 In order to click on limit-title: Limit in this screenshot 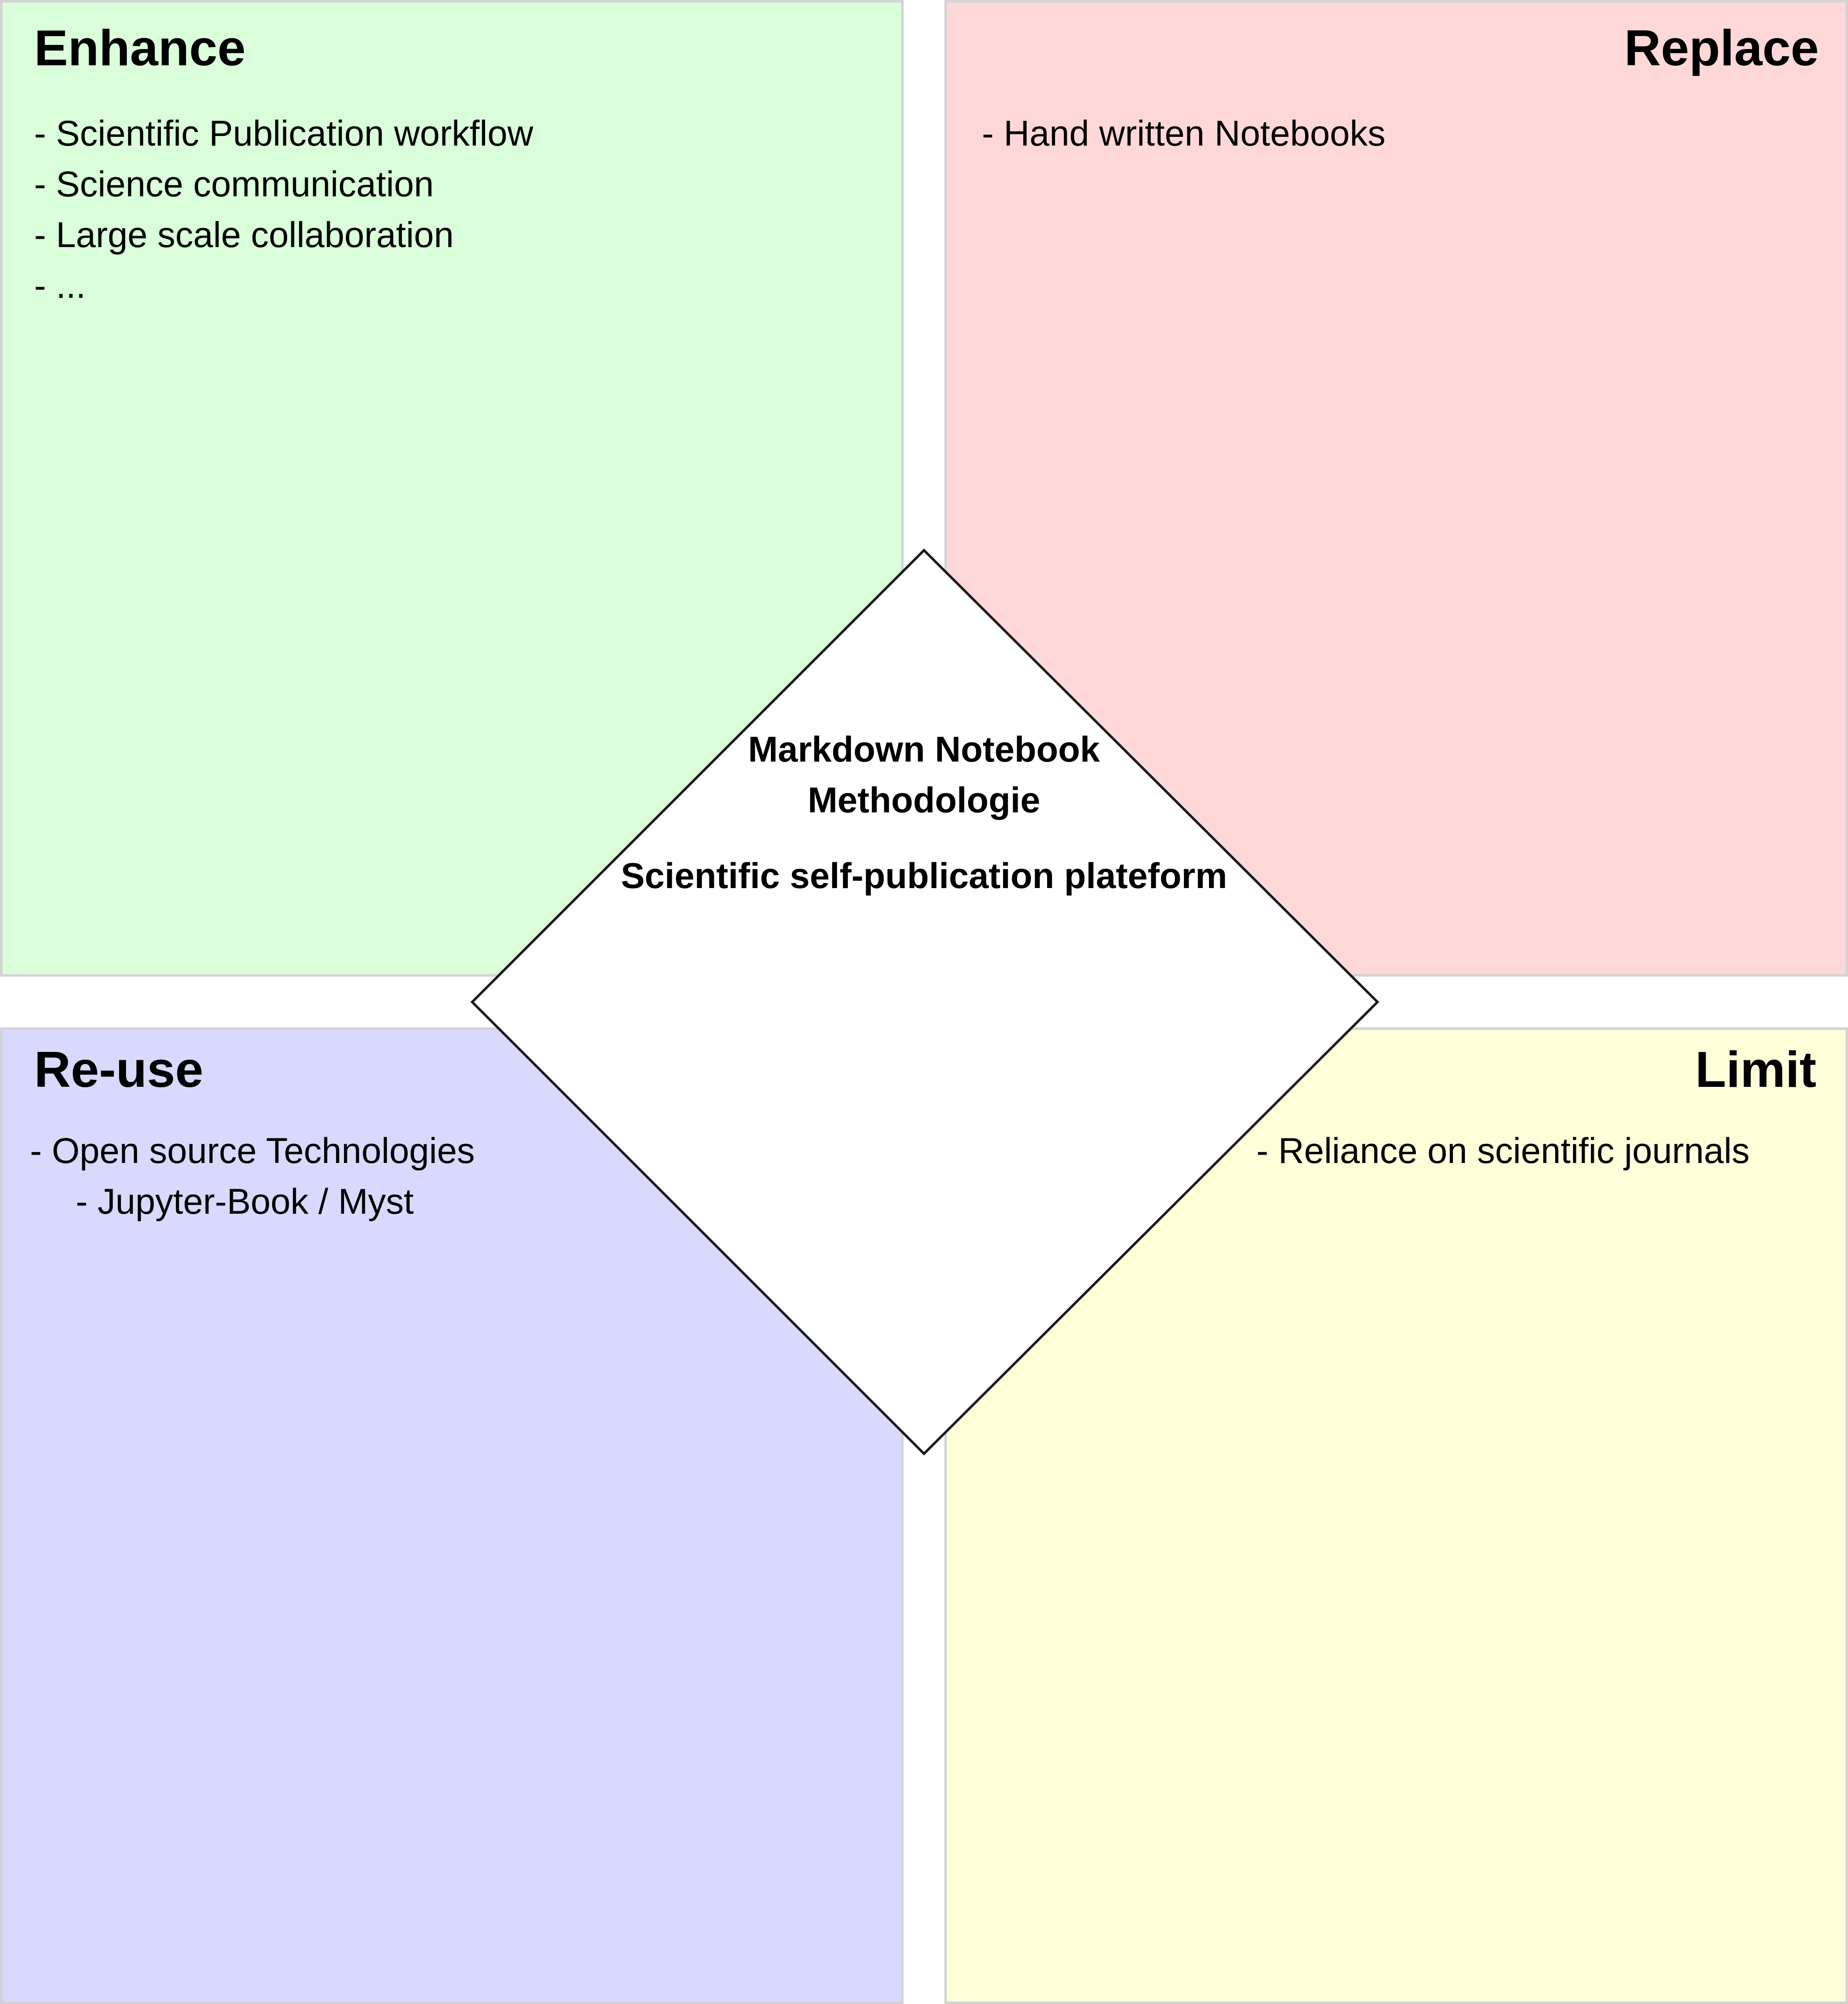, I will do `click(1756, 1069)`.